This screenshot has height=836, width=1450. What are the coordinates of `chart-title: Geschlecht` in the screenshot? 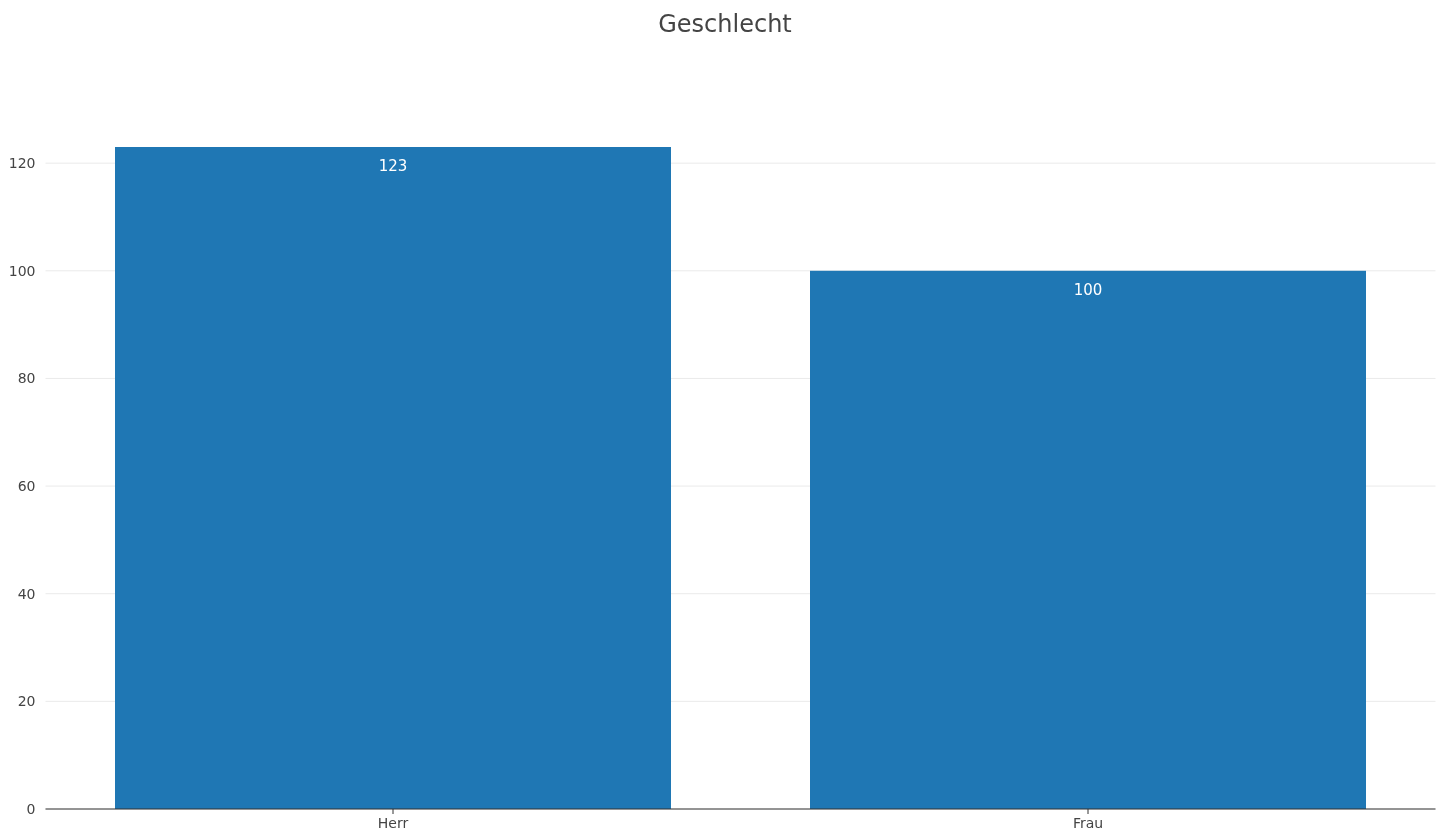 It's located at (725, 24).